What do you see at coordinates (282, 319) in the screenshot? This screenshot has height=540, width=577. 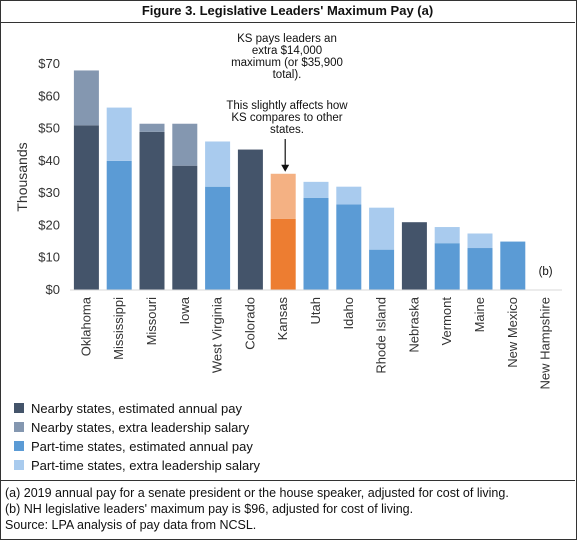 I see `x-category-label: Kansas` at bounding box center [282, 319].